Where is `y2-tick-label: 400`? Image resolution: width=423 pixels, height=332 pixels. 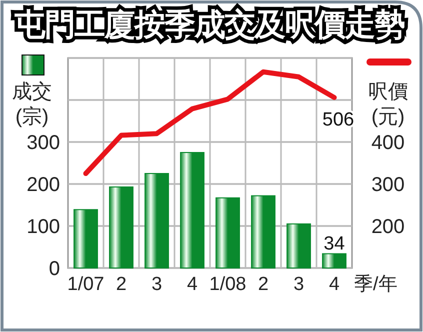
y2-tick-label: 400 is located at coordinates (388, 143).